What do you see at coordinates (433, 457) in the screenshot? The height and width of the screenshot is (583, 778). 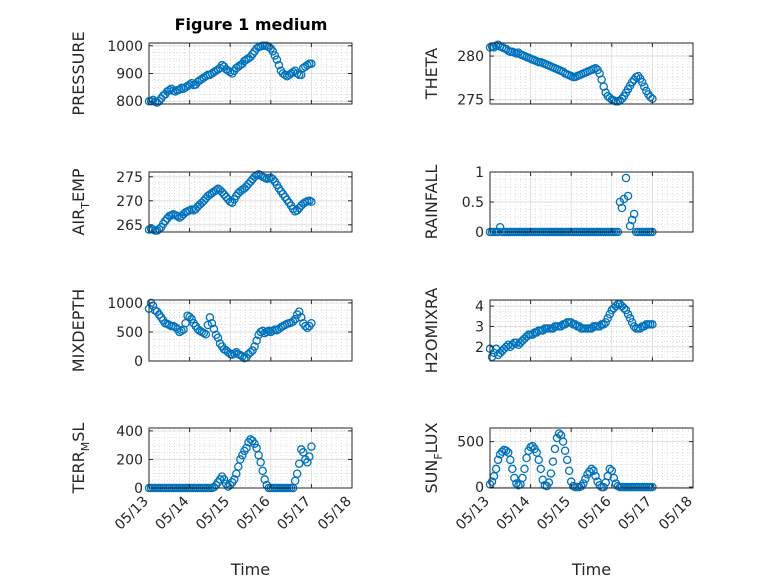 I see `y-axis-label: SUNFLUX` at bounding box center [433, 457].